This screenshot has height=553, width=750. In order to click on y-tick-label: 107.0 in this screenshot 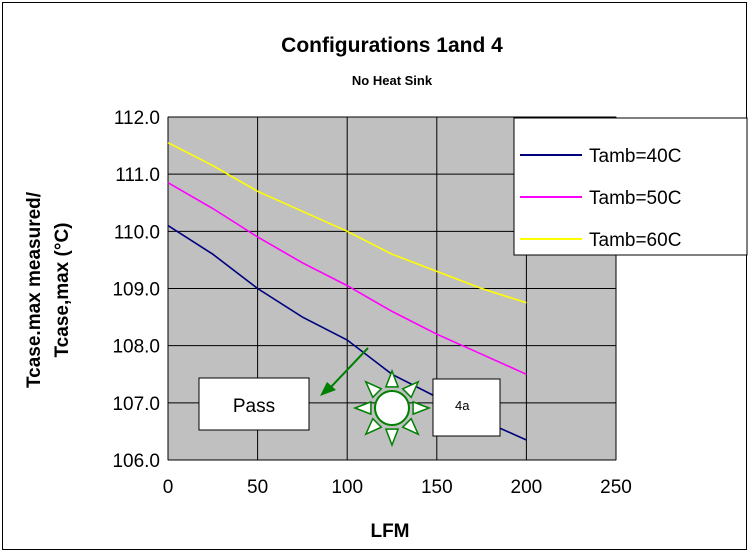, I will do `click(136, 404)`.